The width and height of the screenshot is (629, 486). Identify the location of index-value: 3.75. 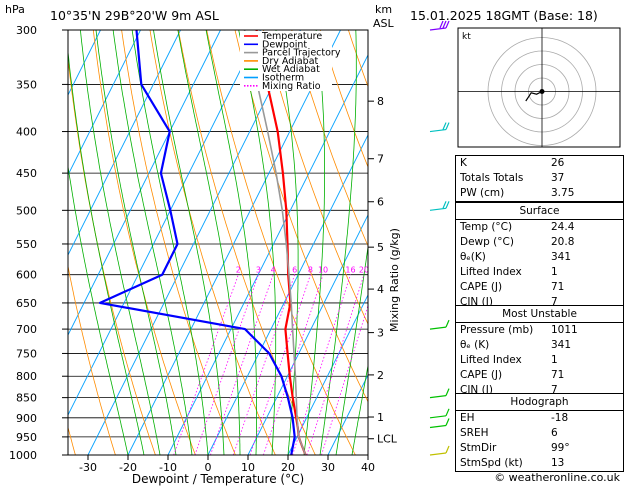
(563, 193).